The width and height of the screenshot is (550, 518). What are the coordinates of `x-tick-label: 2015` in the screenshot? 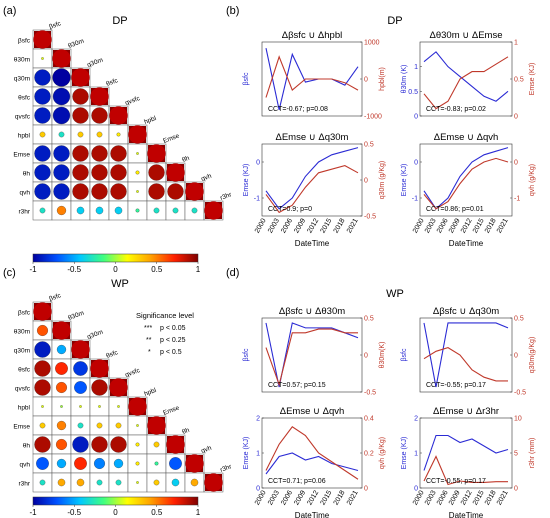 It's located at (327, 225).